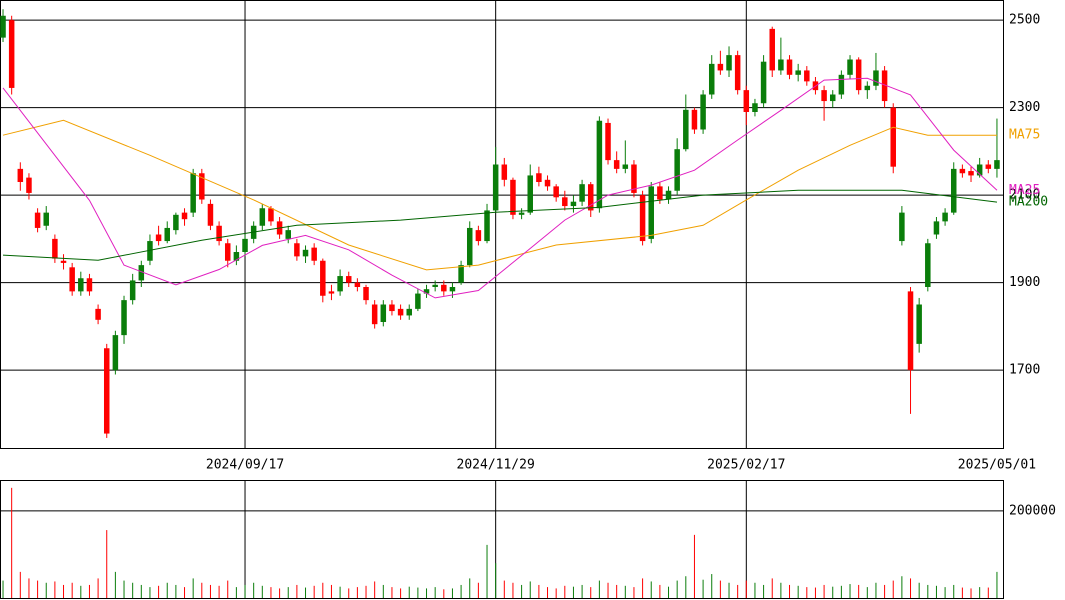 Image resolution: width=1065 pixels, height=600 pixels. Describe the element at coordinates (997, 465) in the screenshot. I see `x-tick-label: 2025/05/01` at that location.